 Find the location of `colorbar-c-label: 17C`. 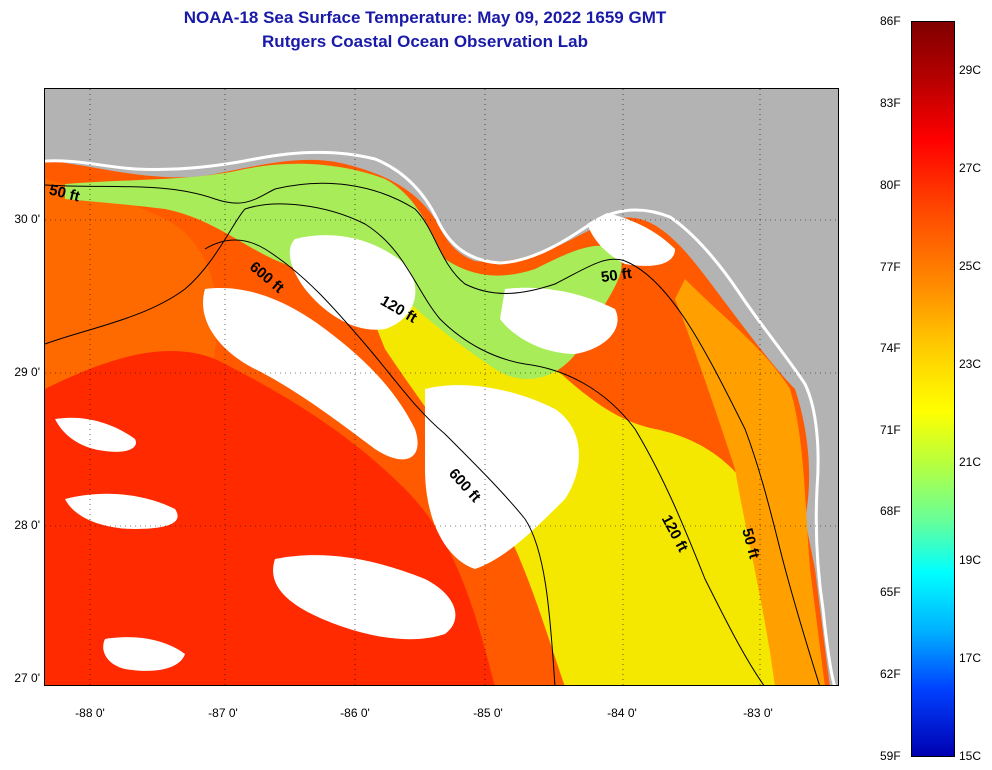

colorbar-c-label: 17C is located at coordinates (970, 658).